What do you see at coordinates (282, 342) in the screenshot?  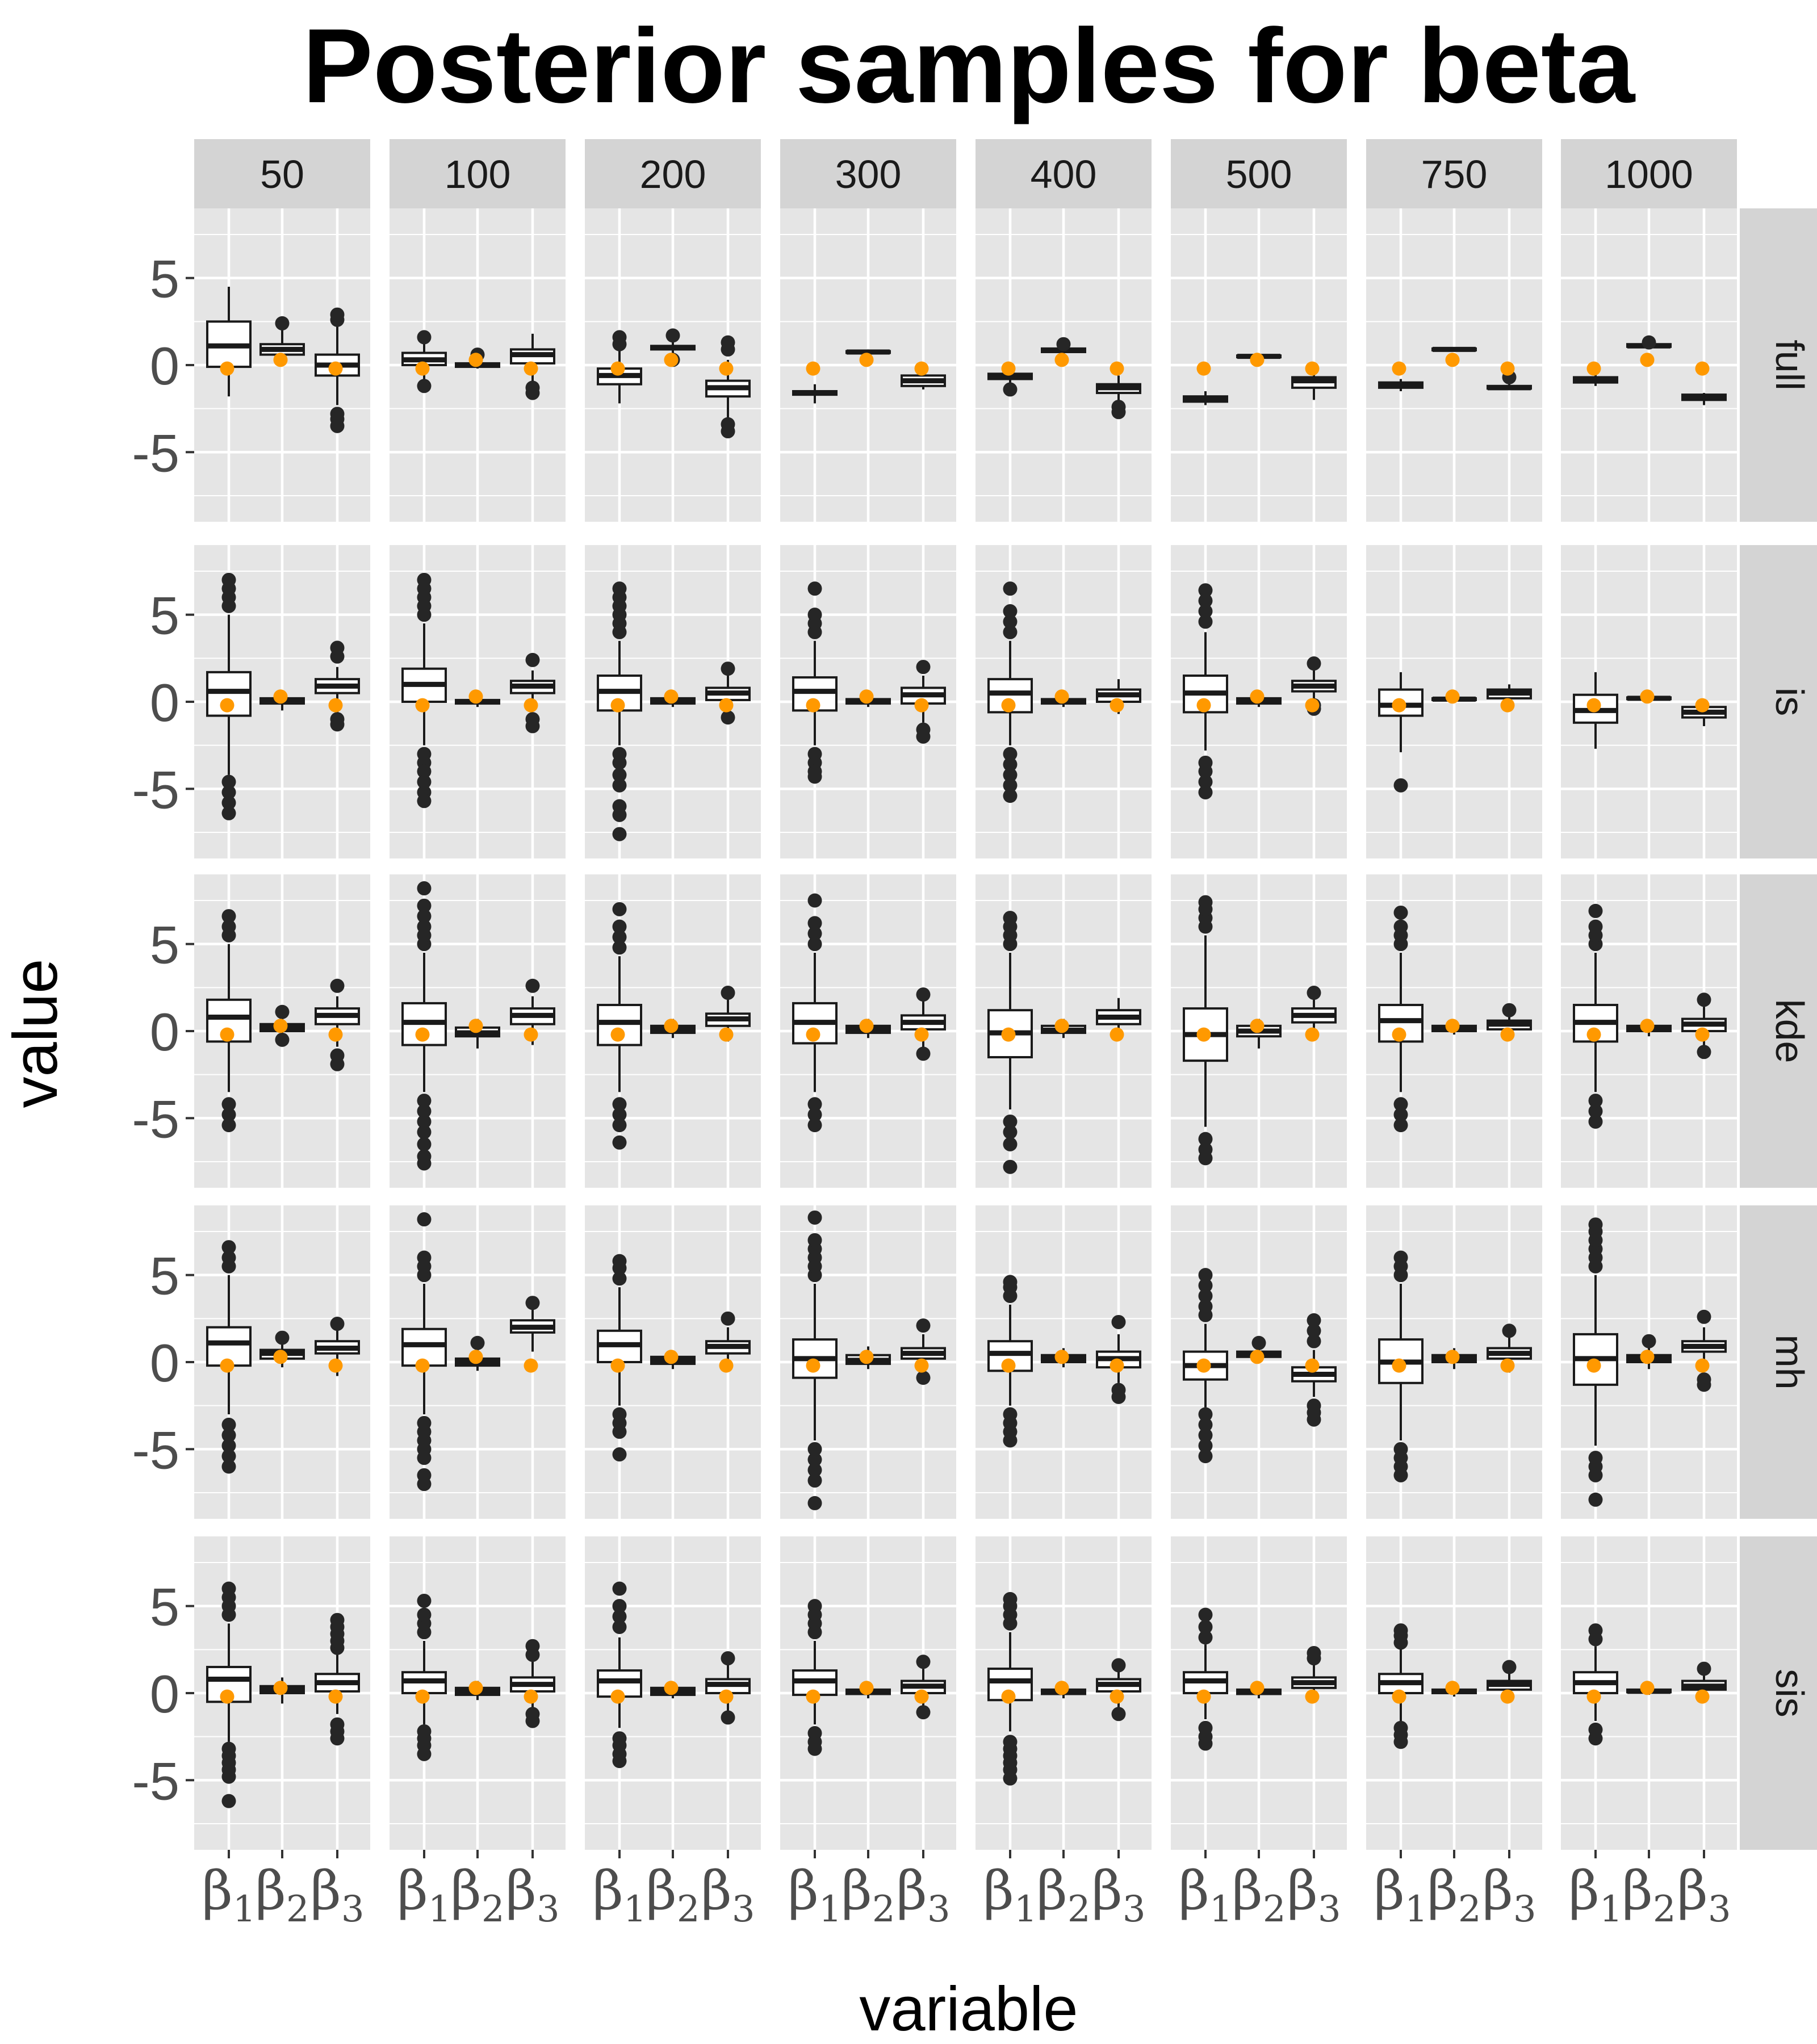 I see `box-full-50-beta2` at bounding box center [282, 342].